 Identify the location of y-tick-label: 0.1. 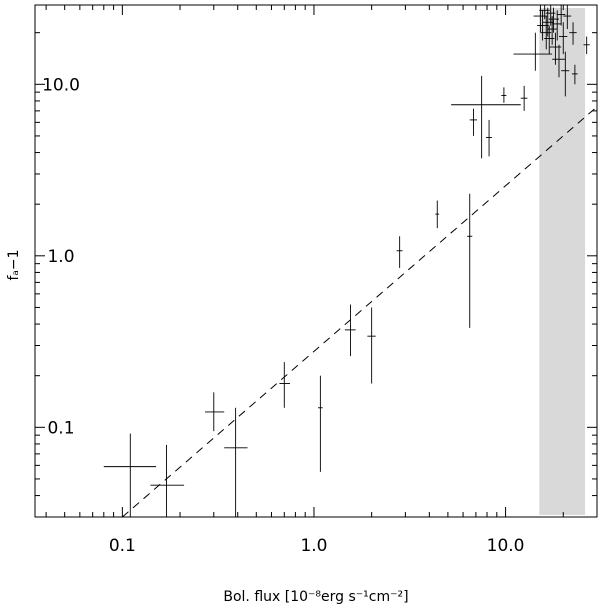
(60, 428).